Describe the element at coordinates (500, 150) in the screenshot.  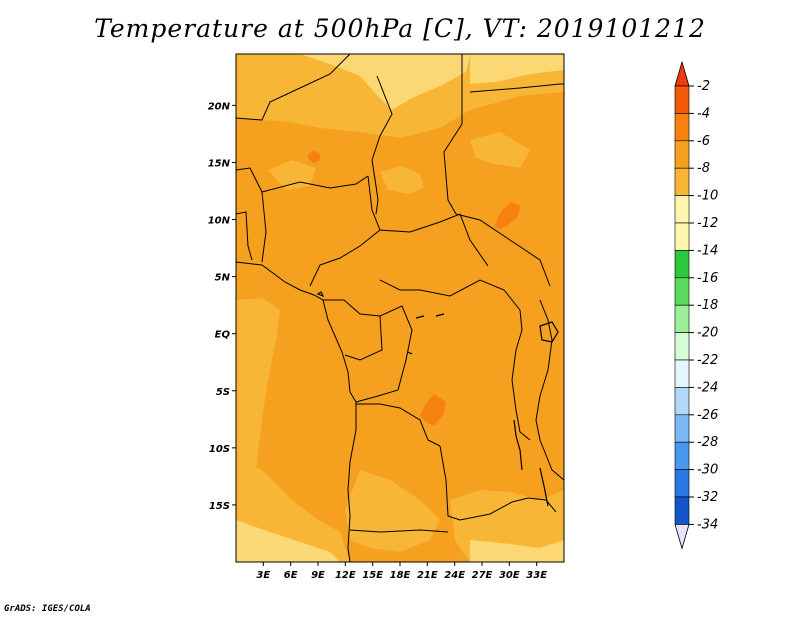
I see `shade-east-patch` at that location.